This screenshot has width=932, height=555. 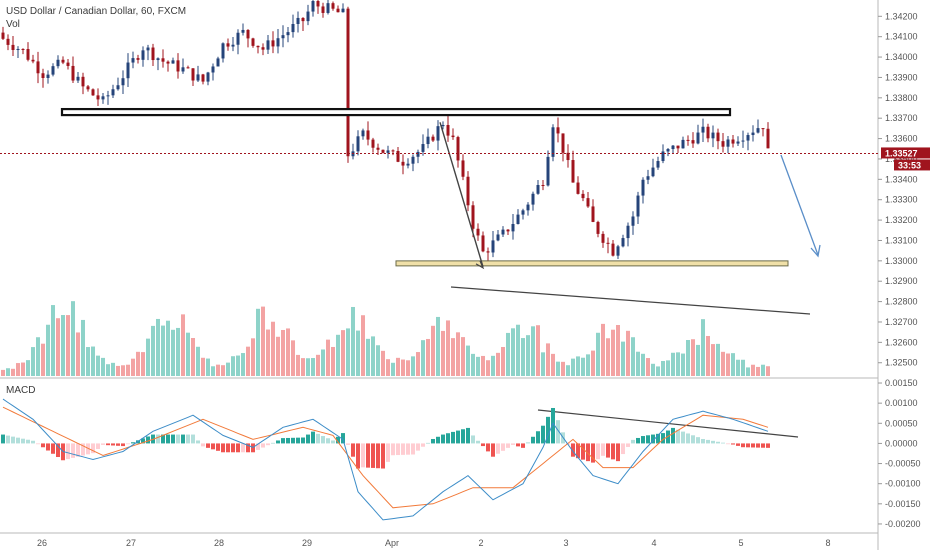 What do you see at coordinates (131, 543) in the screenshot?
I see `time-tick-label: 27` at bounding box center [131, 543].